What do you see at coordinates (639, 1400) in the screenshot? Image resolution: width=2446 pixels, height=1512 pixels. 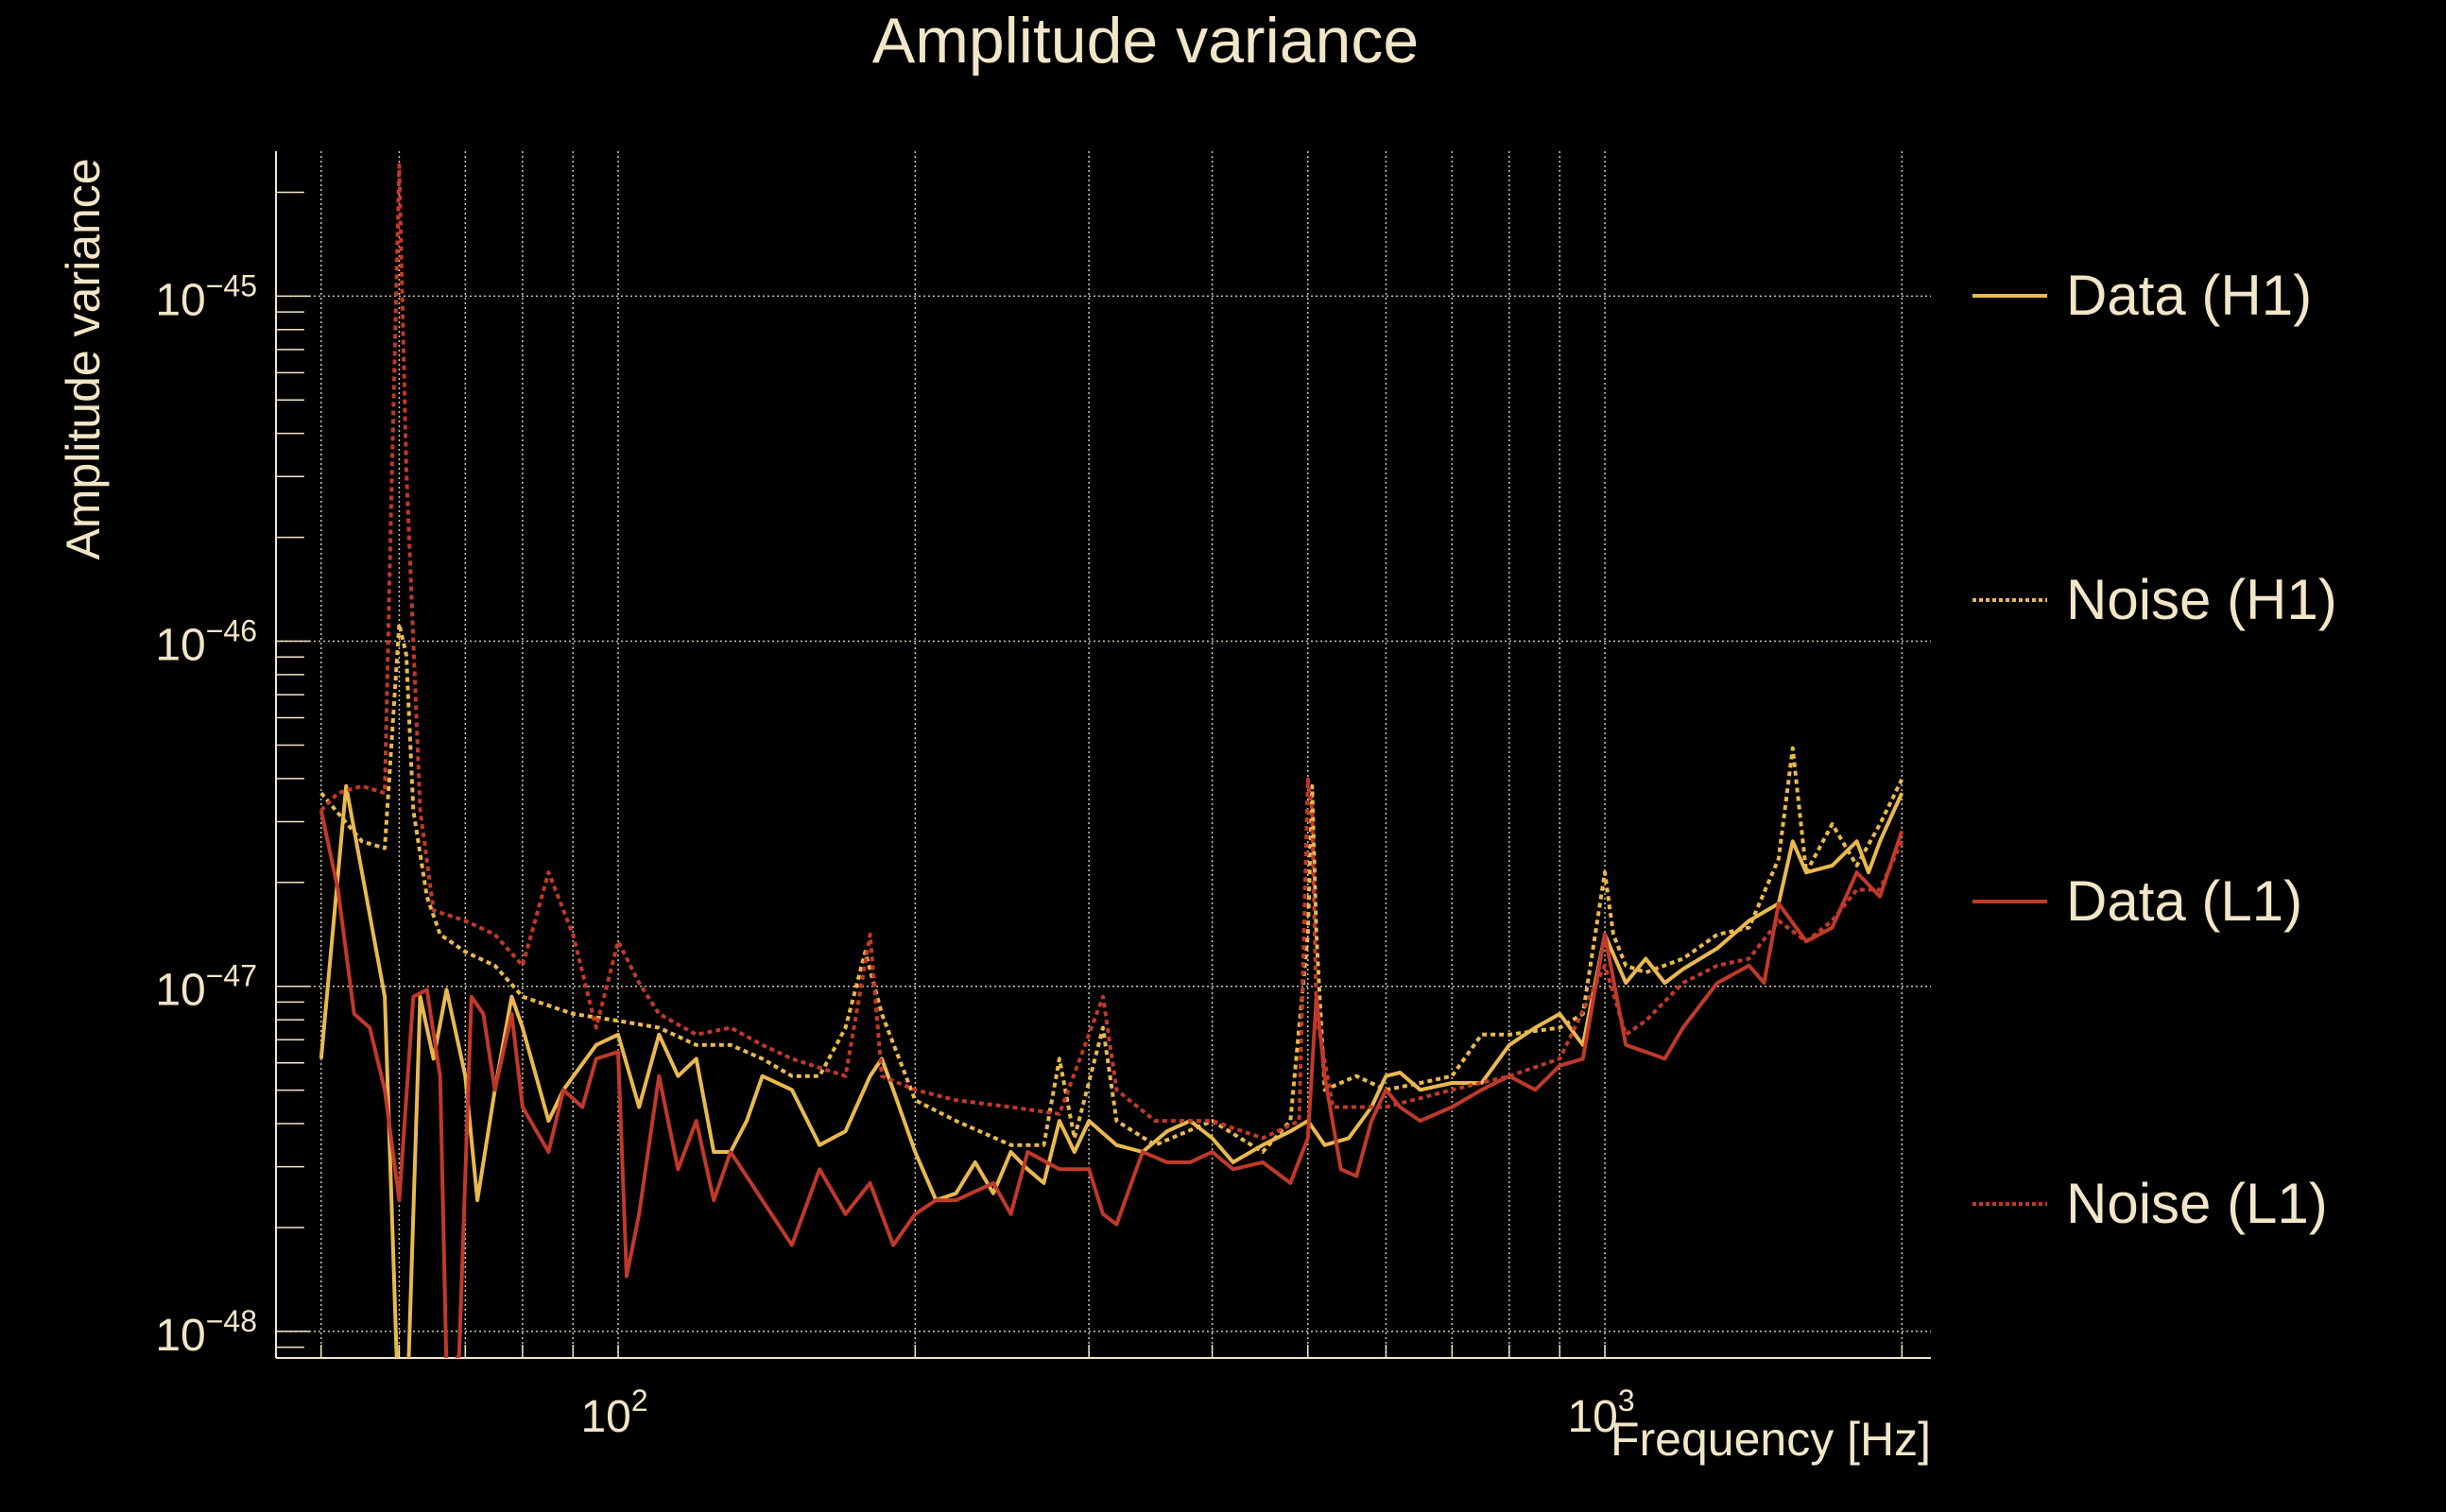 I see `x-tick-label-exponent: 2` at bounding box center [639, 1400].